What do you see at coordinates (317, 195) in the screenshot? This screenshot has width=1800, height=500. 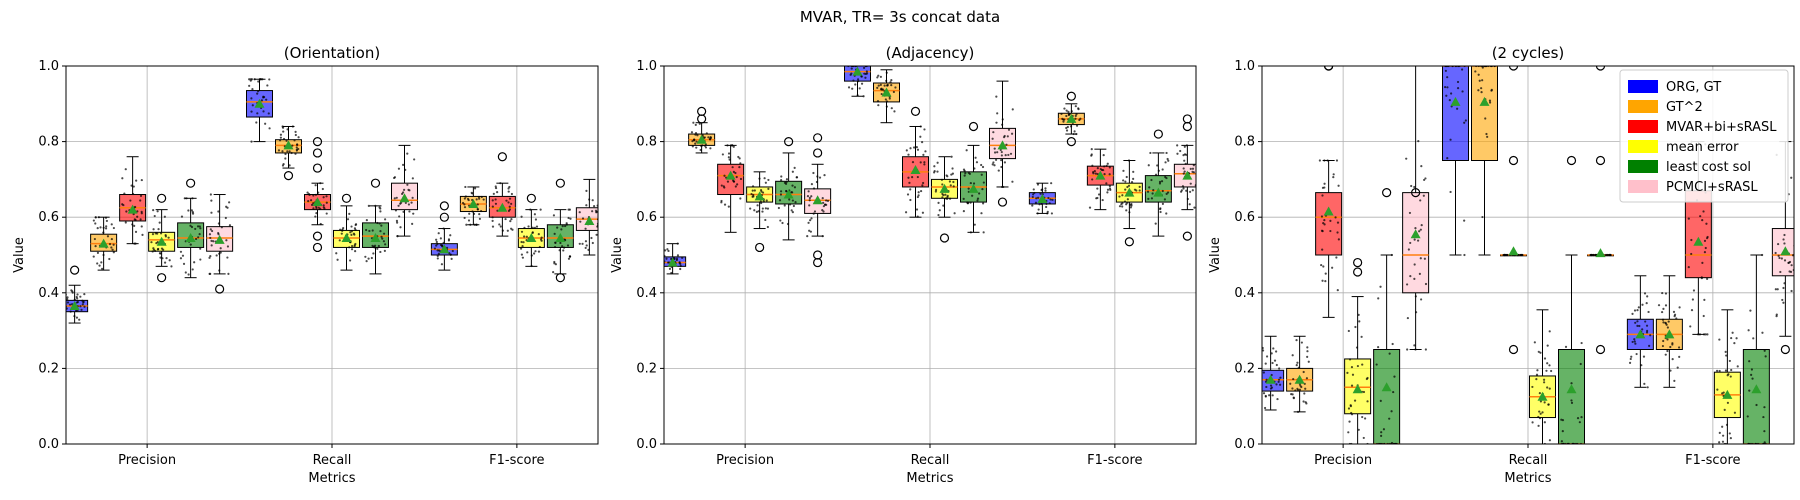 I see `box-mvar-bi-srasl-recall` at bounding box center [317, 195].